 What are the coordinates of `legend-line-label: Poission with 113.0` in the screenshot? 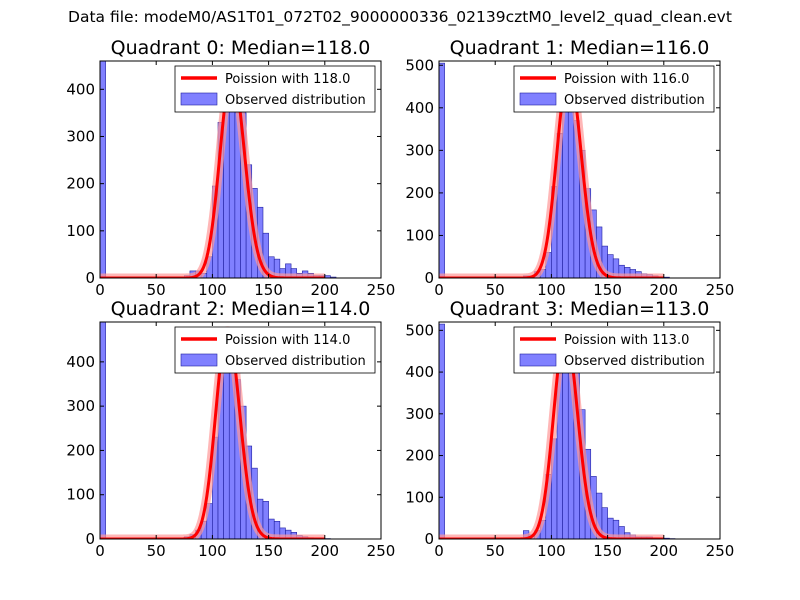 It's located at (626, 340).